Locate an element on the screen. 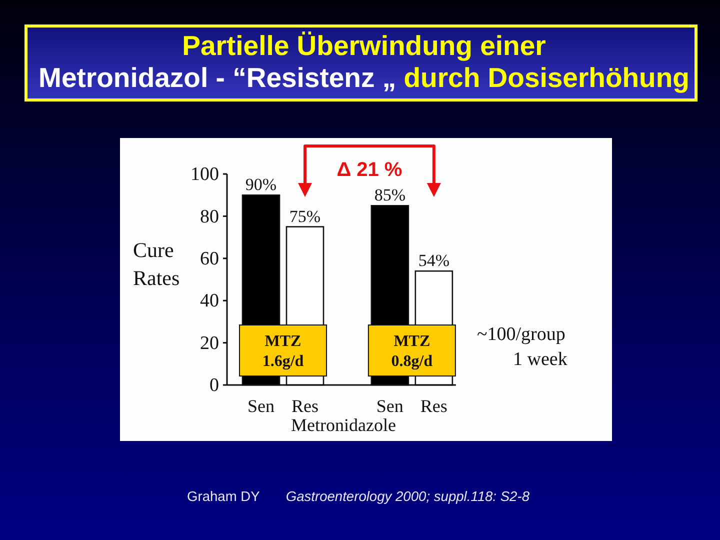 This screenshot has height=540, width=720. text: Gastroenterology 2000; suppl.118: S2-8 is located at coordinates (408, 496).